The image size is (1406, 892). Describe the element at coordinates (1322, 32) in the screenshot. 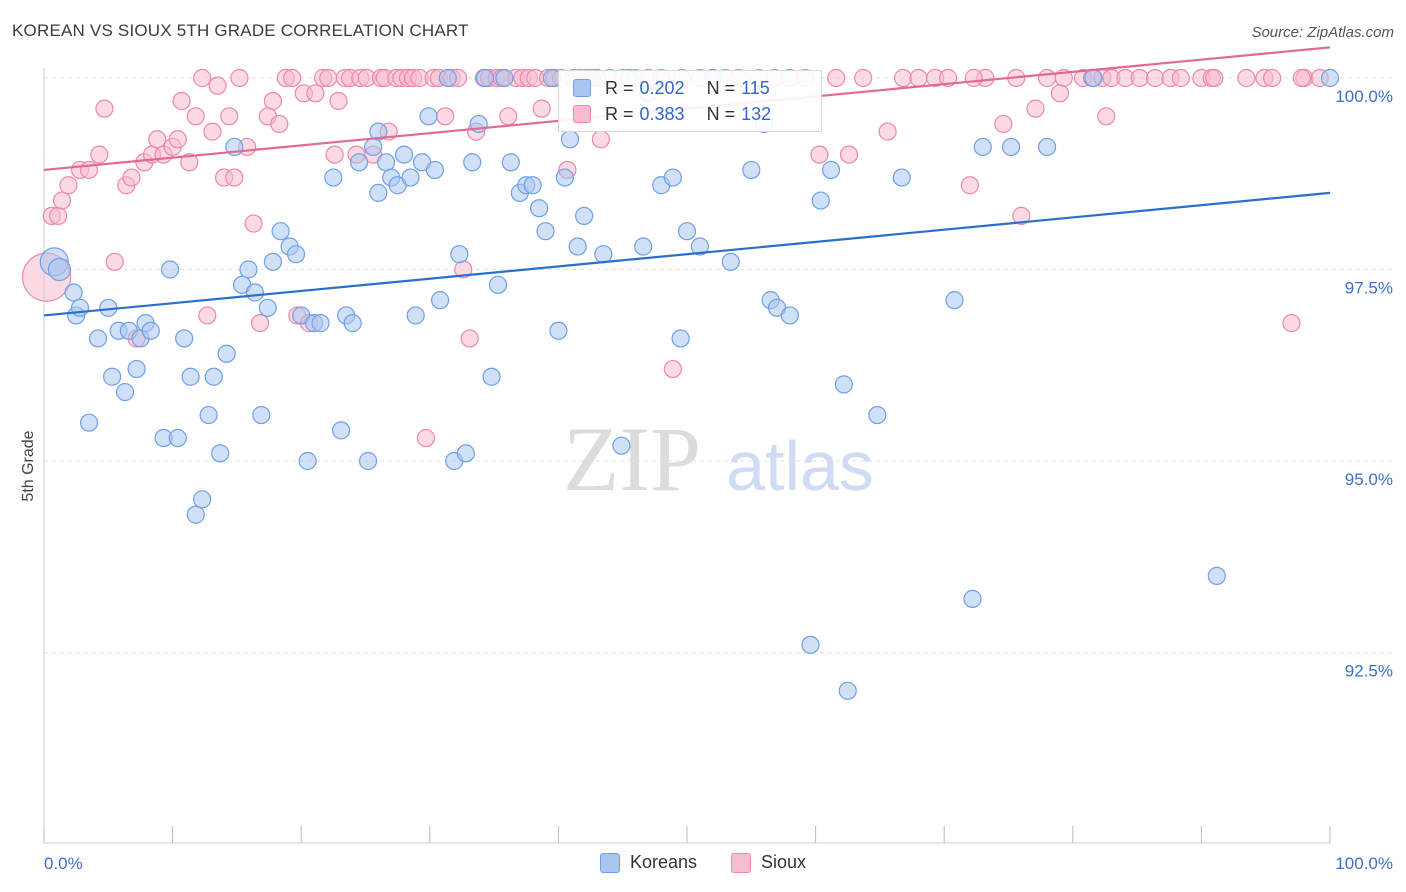

I see `source-label: Source: ZipAtlas.com` at that location.